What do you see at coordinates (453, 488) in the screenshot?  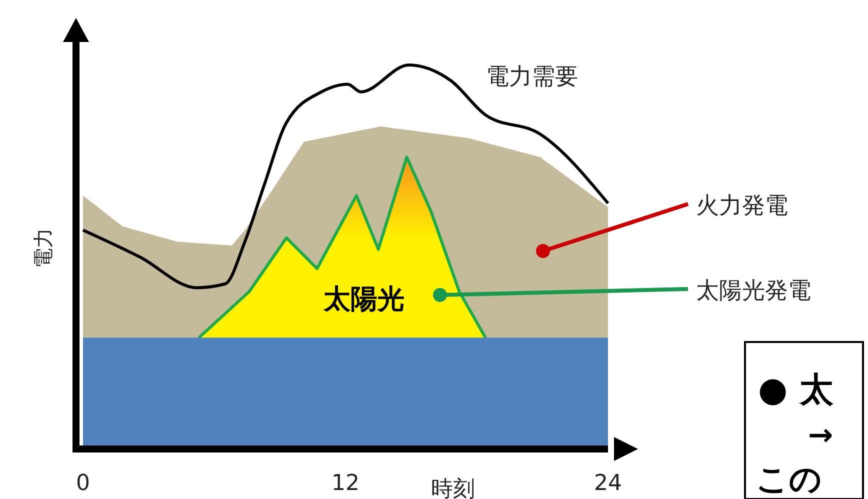 I see `x-axis-title: 時刻` at bounding box center [453, 488].